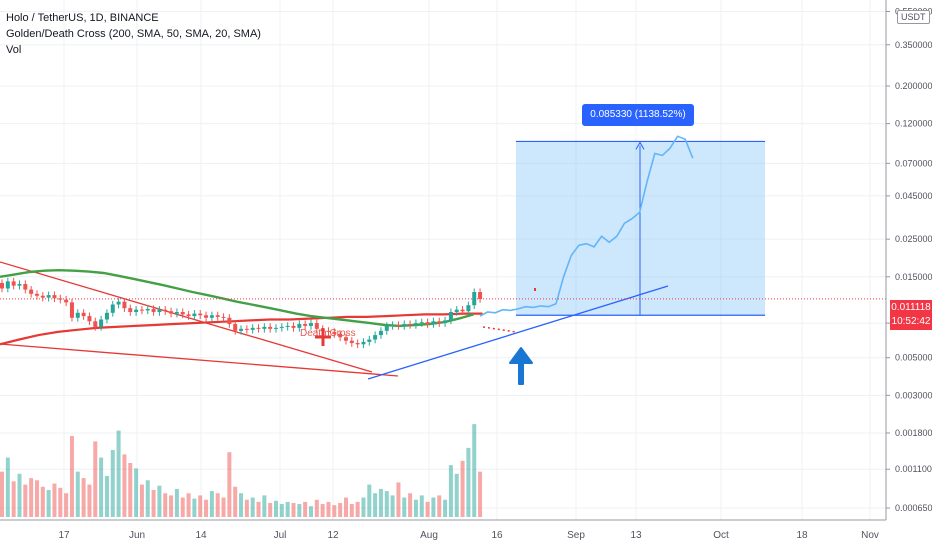 The height and width of the screenshot is (555, 932). I want to click on x-tick-label: 16, so click(497, 535).